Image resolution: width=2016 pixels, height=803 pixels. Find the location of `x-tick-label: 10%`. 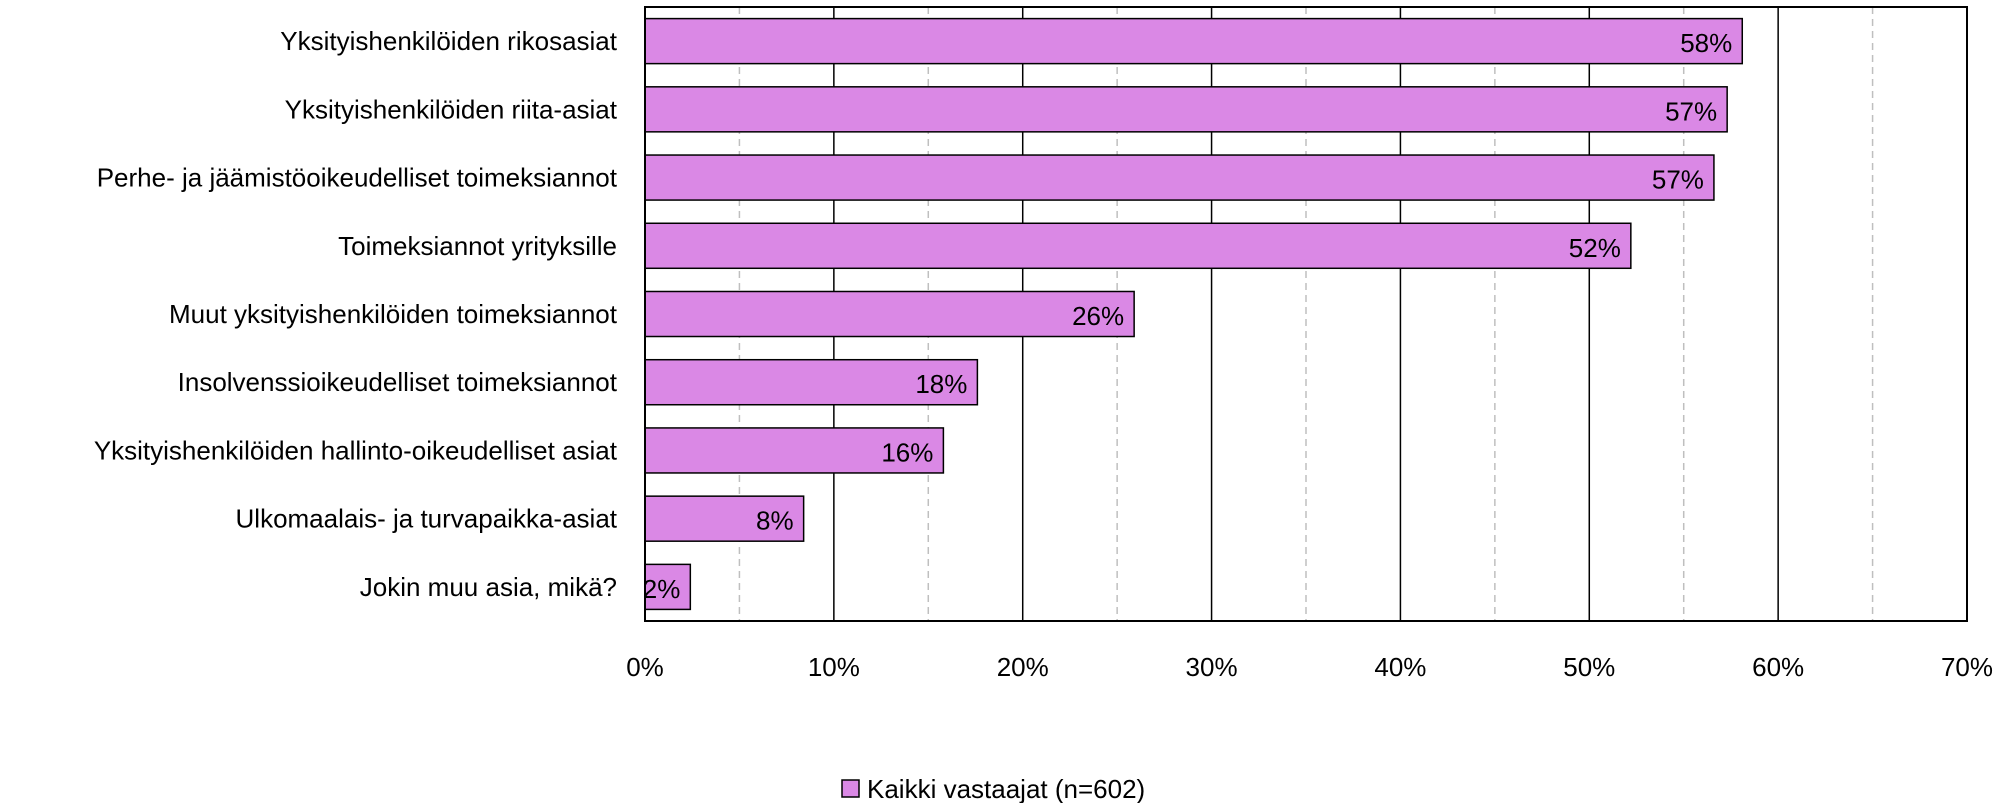

x-tick-label: 10% is located at coordinates (834, 667).